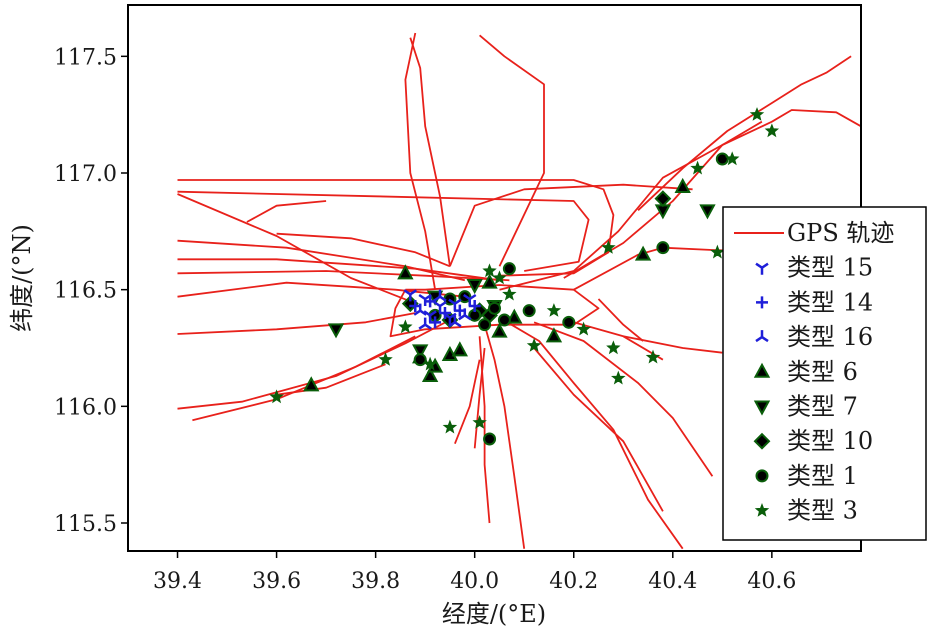 This screenshot has width=934, height=634. What do you see at coordinates (420, 352) in the screenshot?
I see `point-类型-7-1` at bounding box center [420, 352].